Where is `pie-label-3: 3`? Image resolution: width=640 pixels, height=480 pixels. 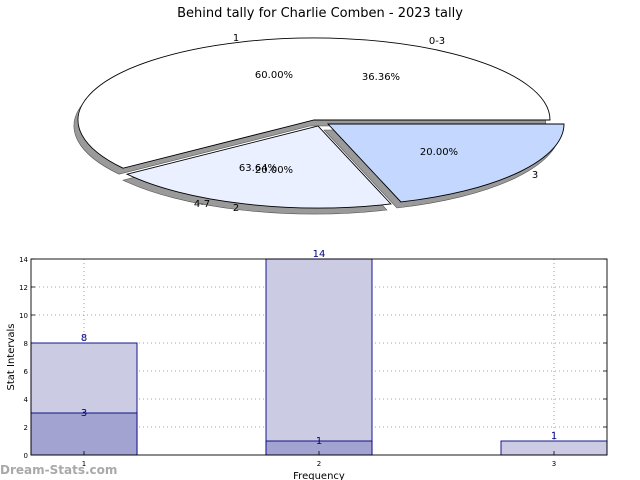
pie-label-3: 3 is located at coordinates (535, 175).